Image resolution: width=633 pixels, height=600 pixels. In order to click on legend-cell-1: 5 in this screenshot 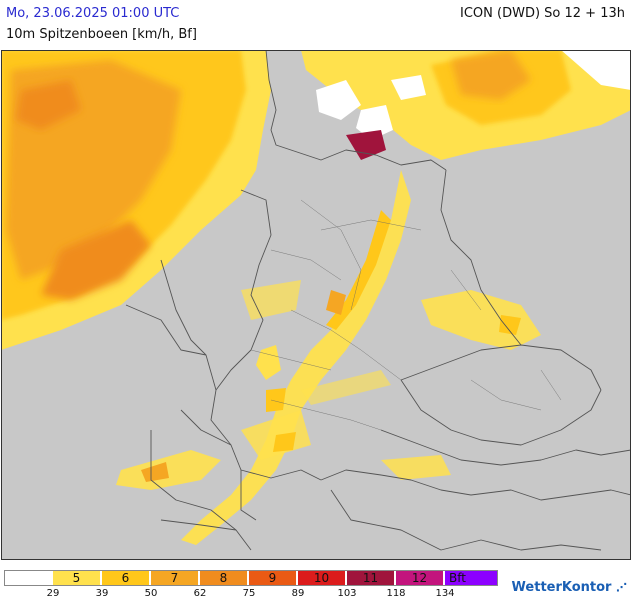, I will do `click(77, 578)`.